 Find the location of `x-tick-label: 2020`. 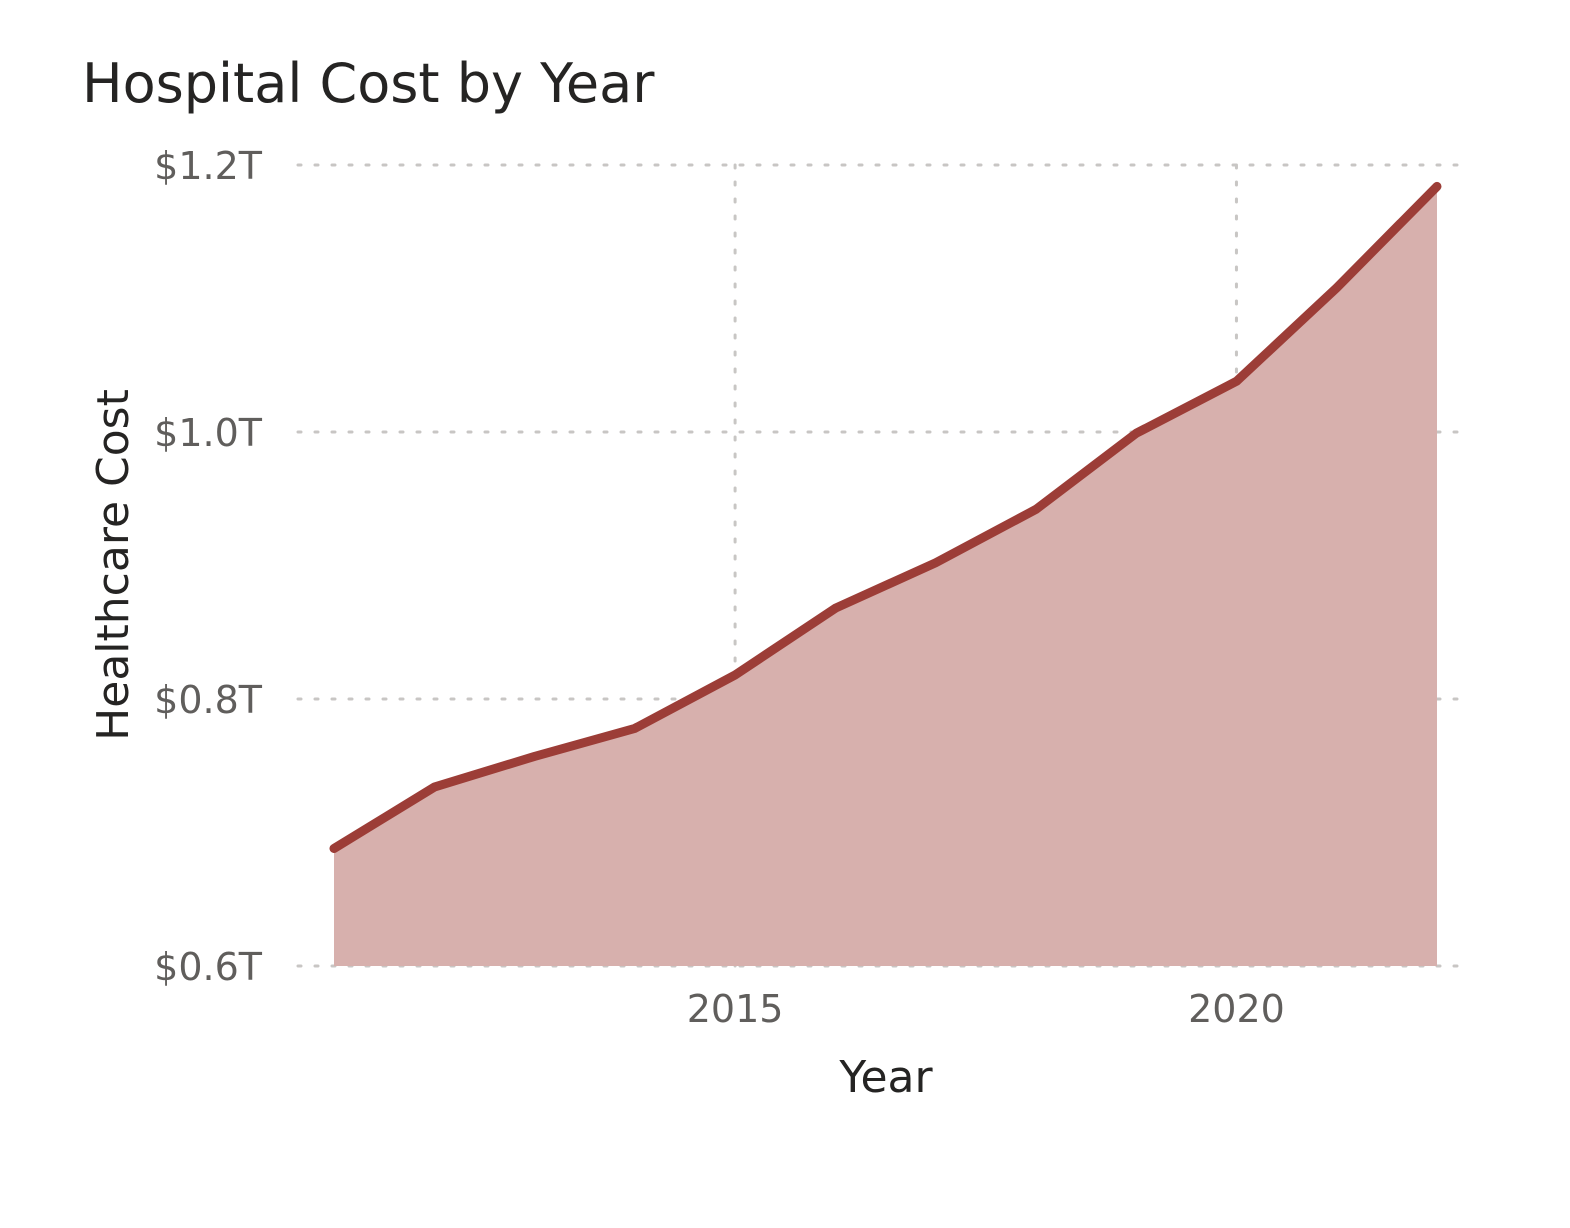

x-tick-label: 2020 is located at coordinates (1236, 1009).